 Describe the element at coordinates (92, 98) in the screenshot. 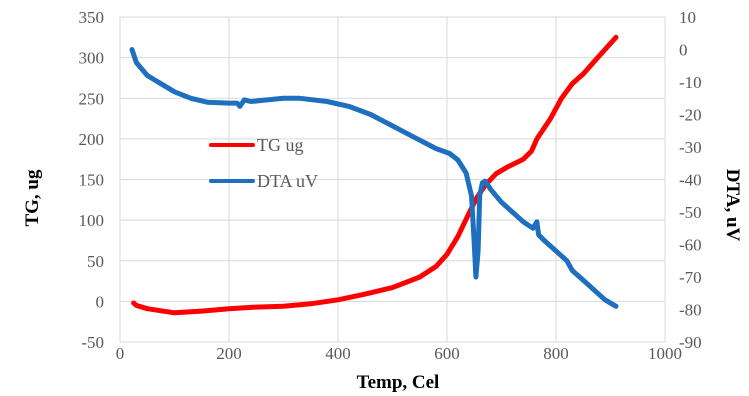

I see `y-tick-label: 250` at that location.